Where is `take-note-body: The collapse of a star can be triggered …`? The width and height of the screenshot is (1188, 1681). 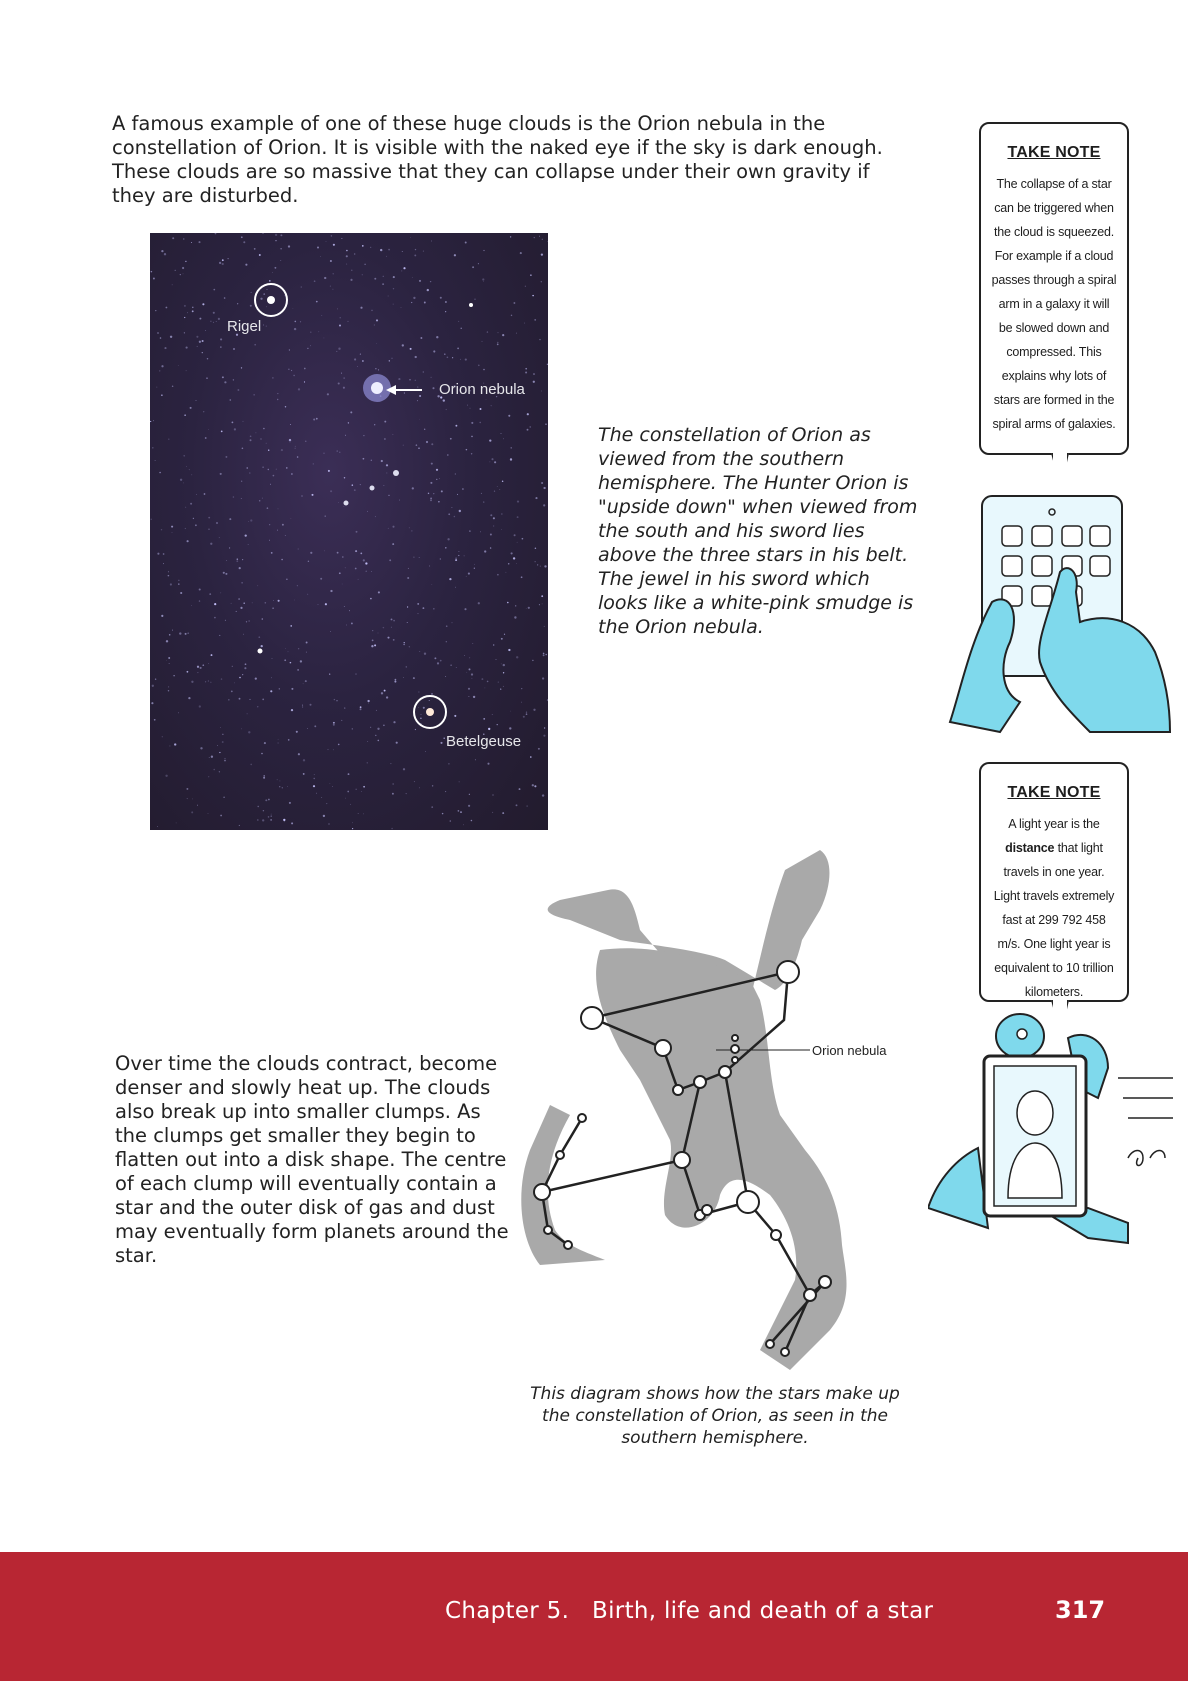 take-note-body: The collapse of a star can be triggered … is located at coordinates (1054, 304).